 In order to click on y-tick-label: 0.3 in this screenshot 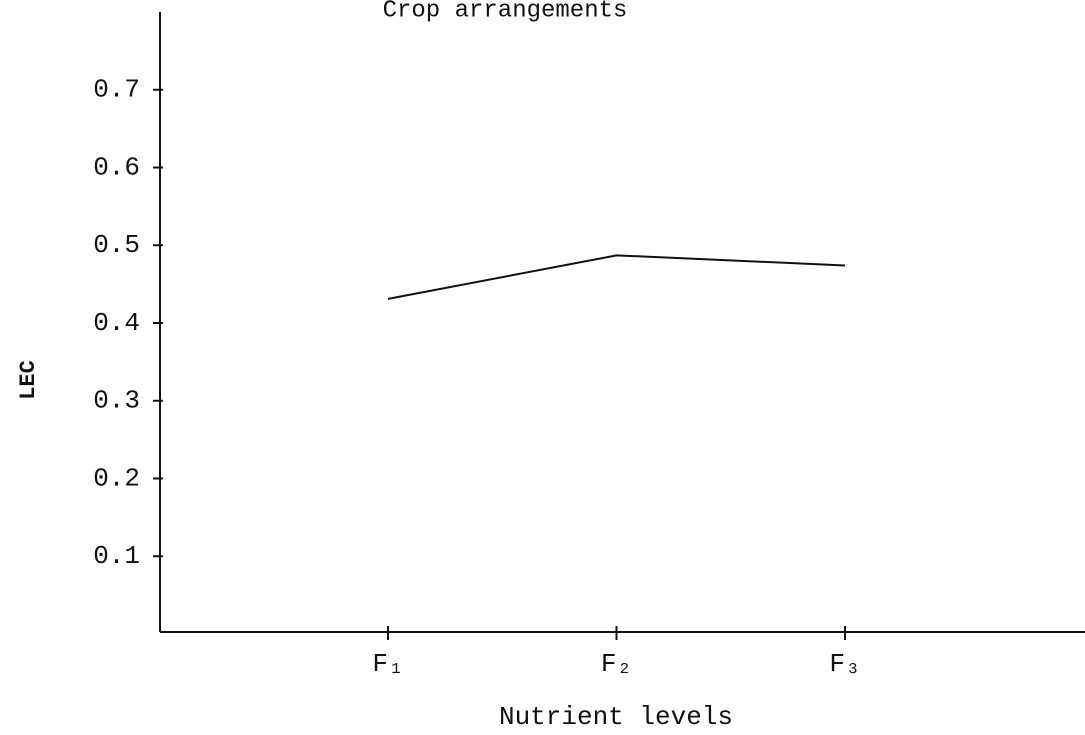, I will do `click(116, 401)`.